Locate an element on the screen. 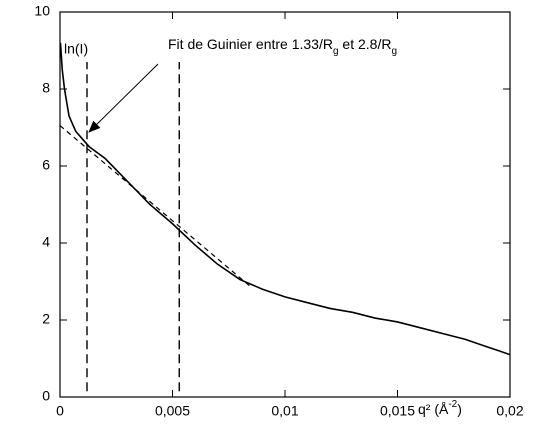 Image resolution: width=533 pixels, height=440 pixels. x-tick-label: 0 is located at coordinates (60, 411).